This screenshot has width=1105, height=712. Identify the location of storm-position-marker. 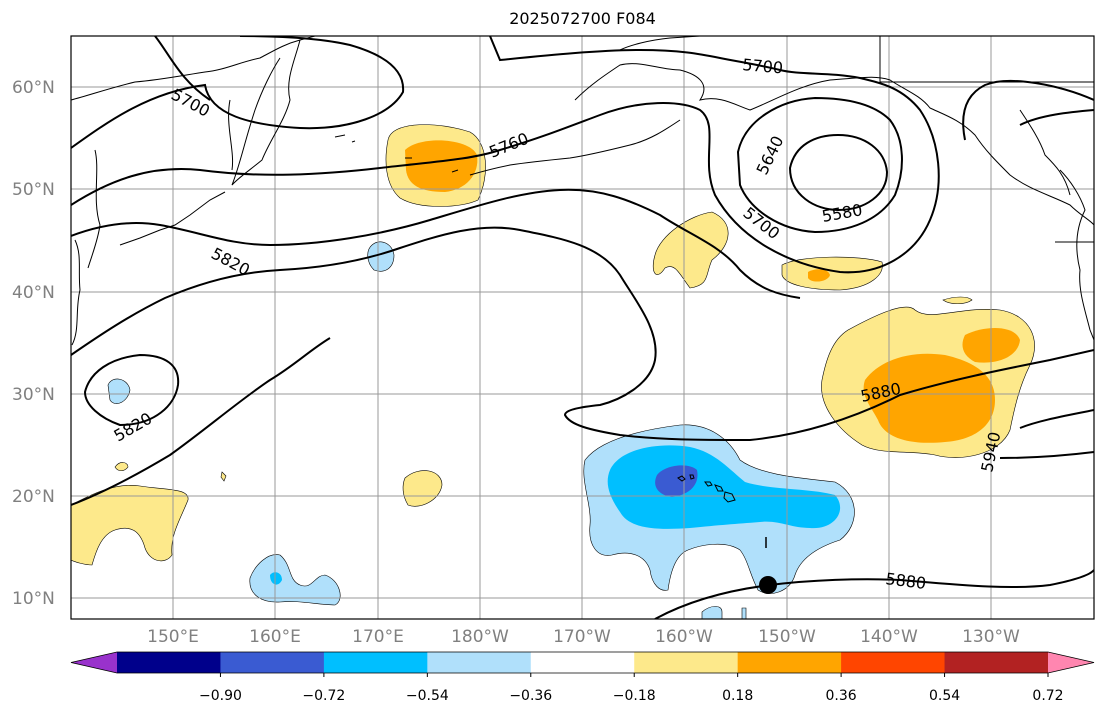
(768, 585).